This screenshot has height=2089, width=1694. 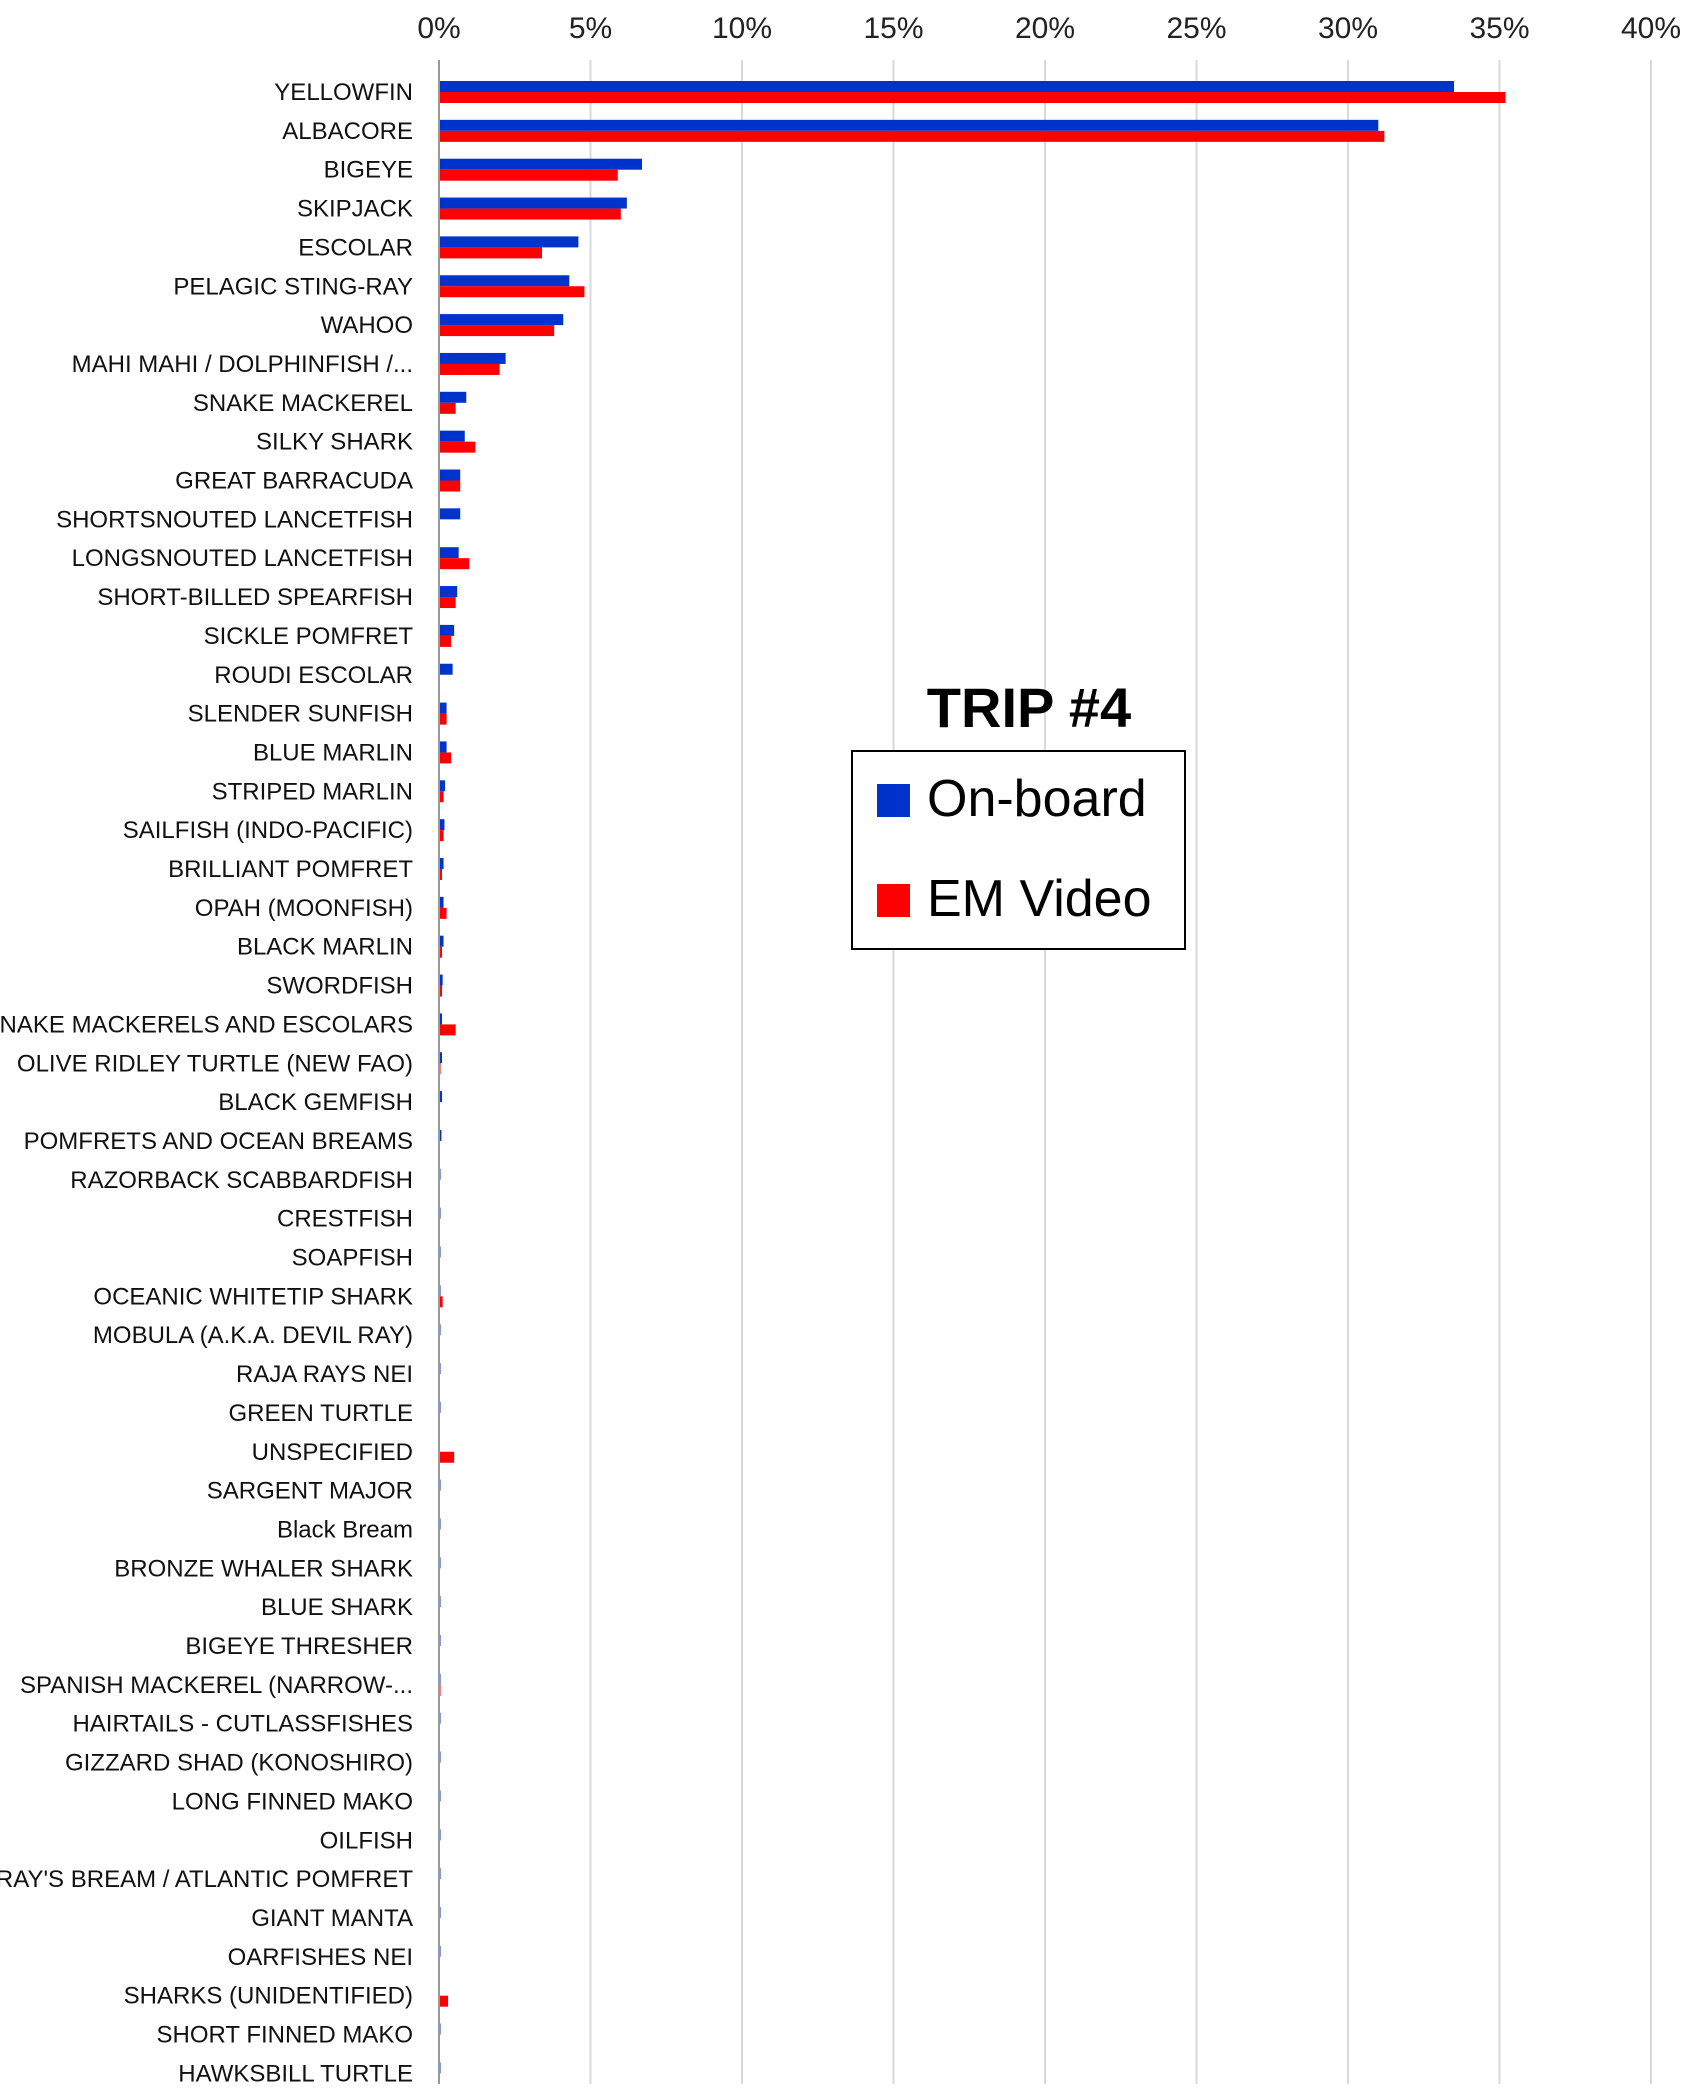 What do you see at coordinates (355, 247) in the screenshot?
I see `category-label: ESCOLAR` at bounding box center [355, 247].